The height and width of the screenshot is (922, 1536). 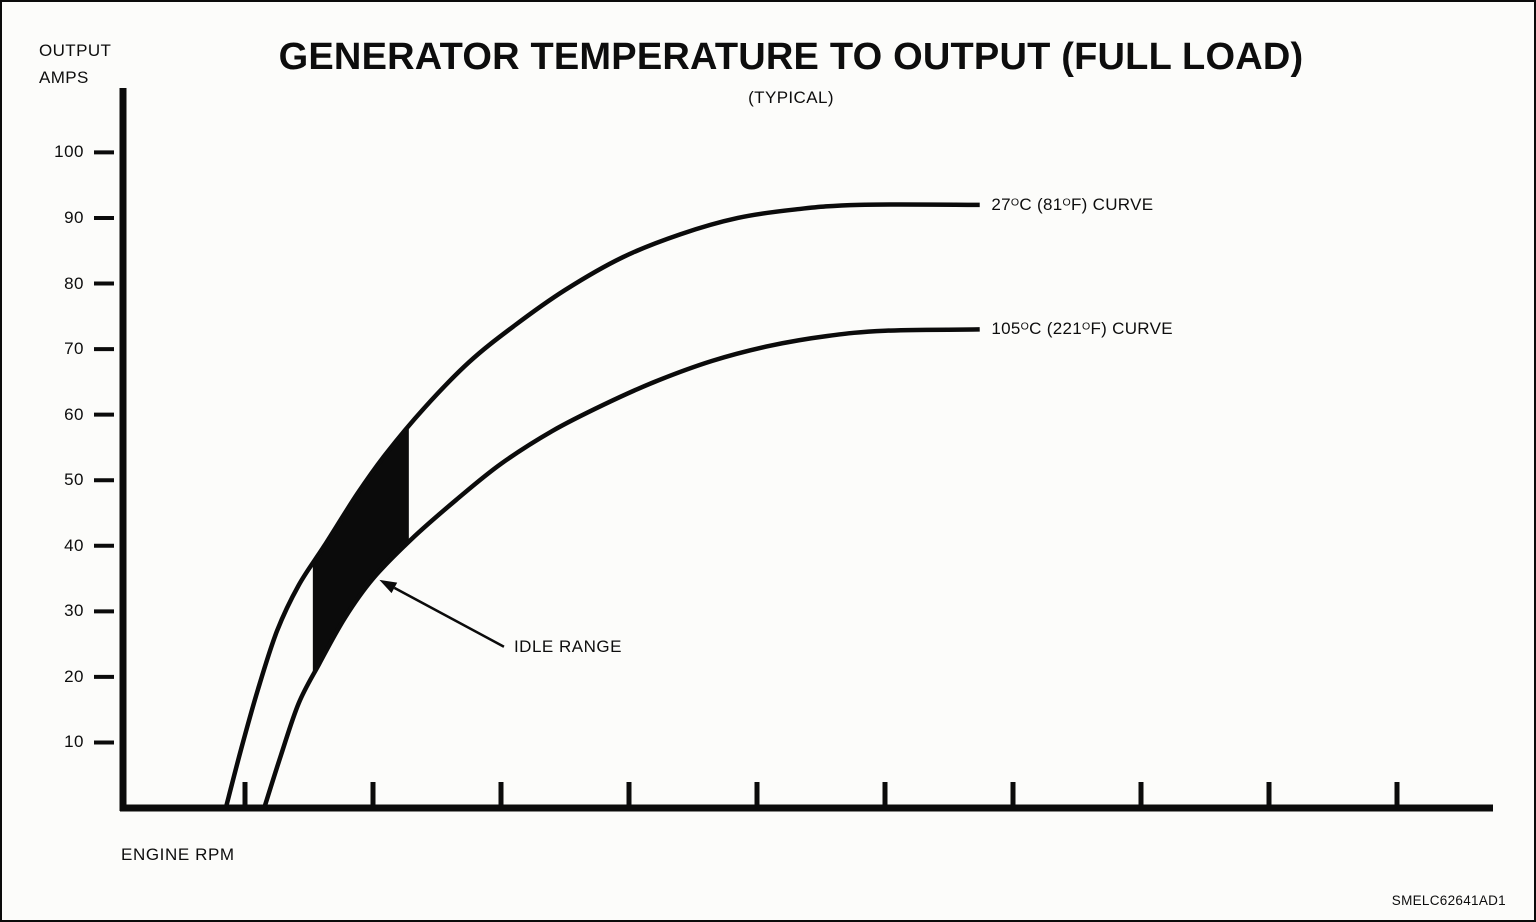 I want to click on y-tick-label: 40, so click(x=74, y=545).